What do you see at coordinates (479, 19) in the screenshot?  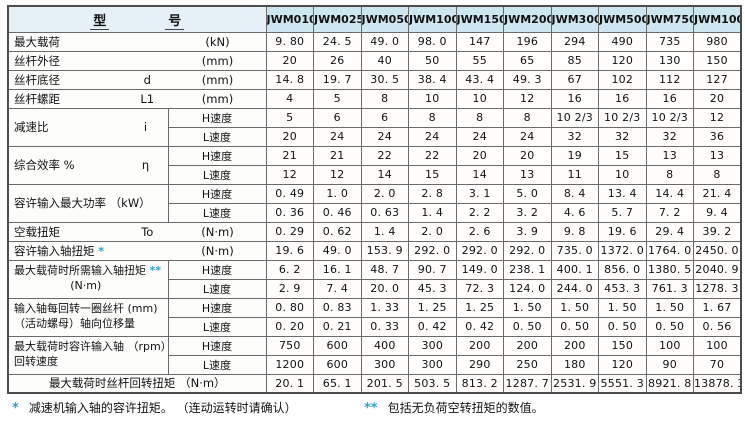 I see `model-header: JWM150` at bounding box center [479, 19].